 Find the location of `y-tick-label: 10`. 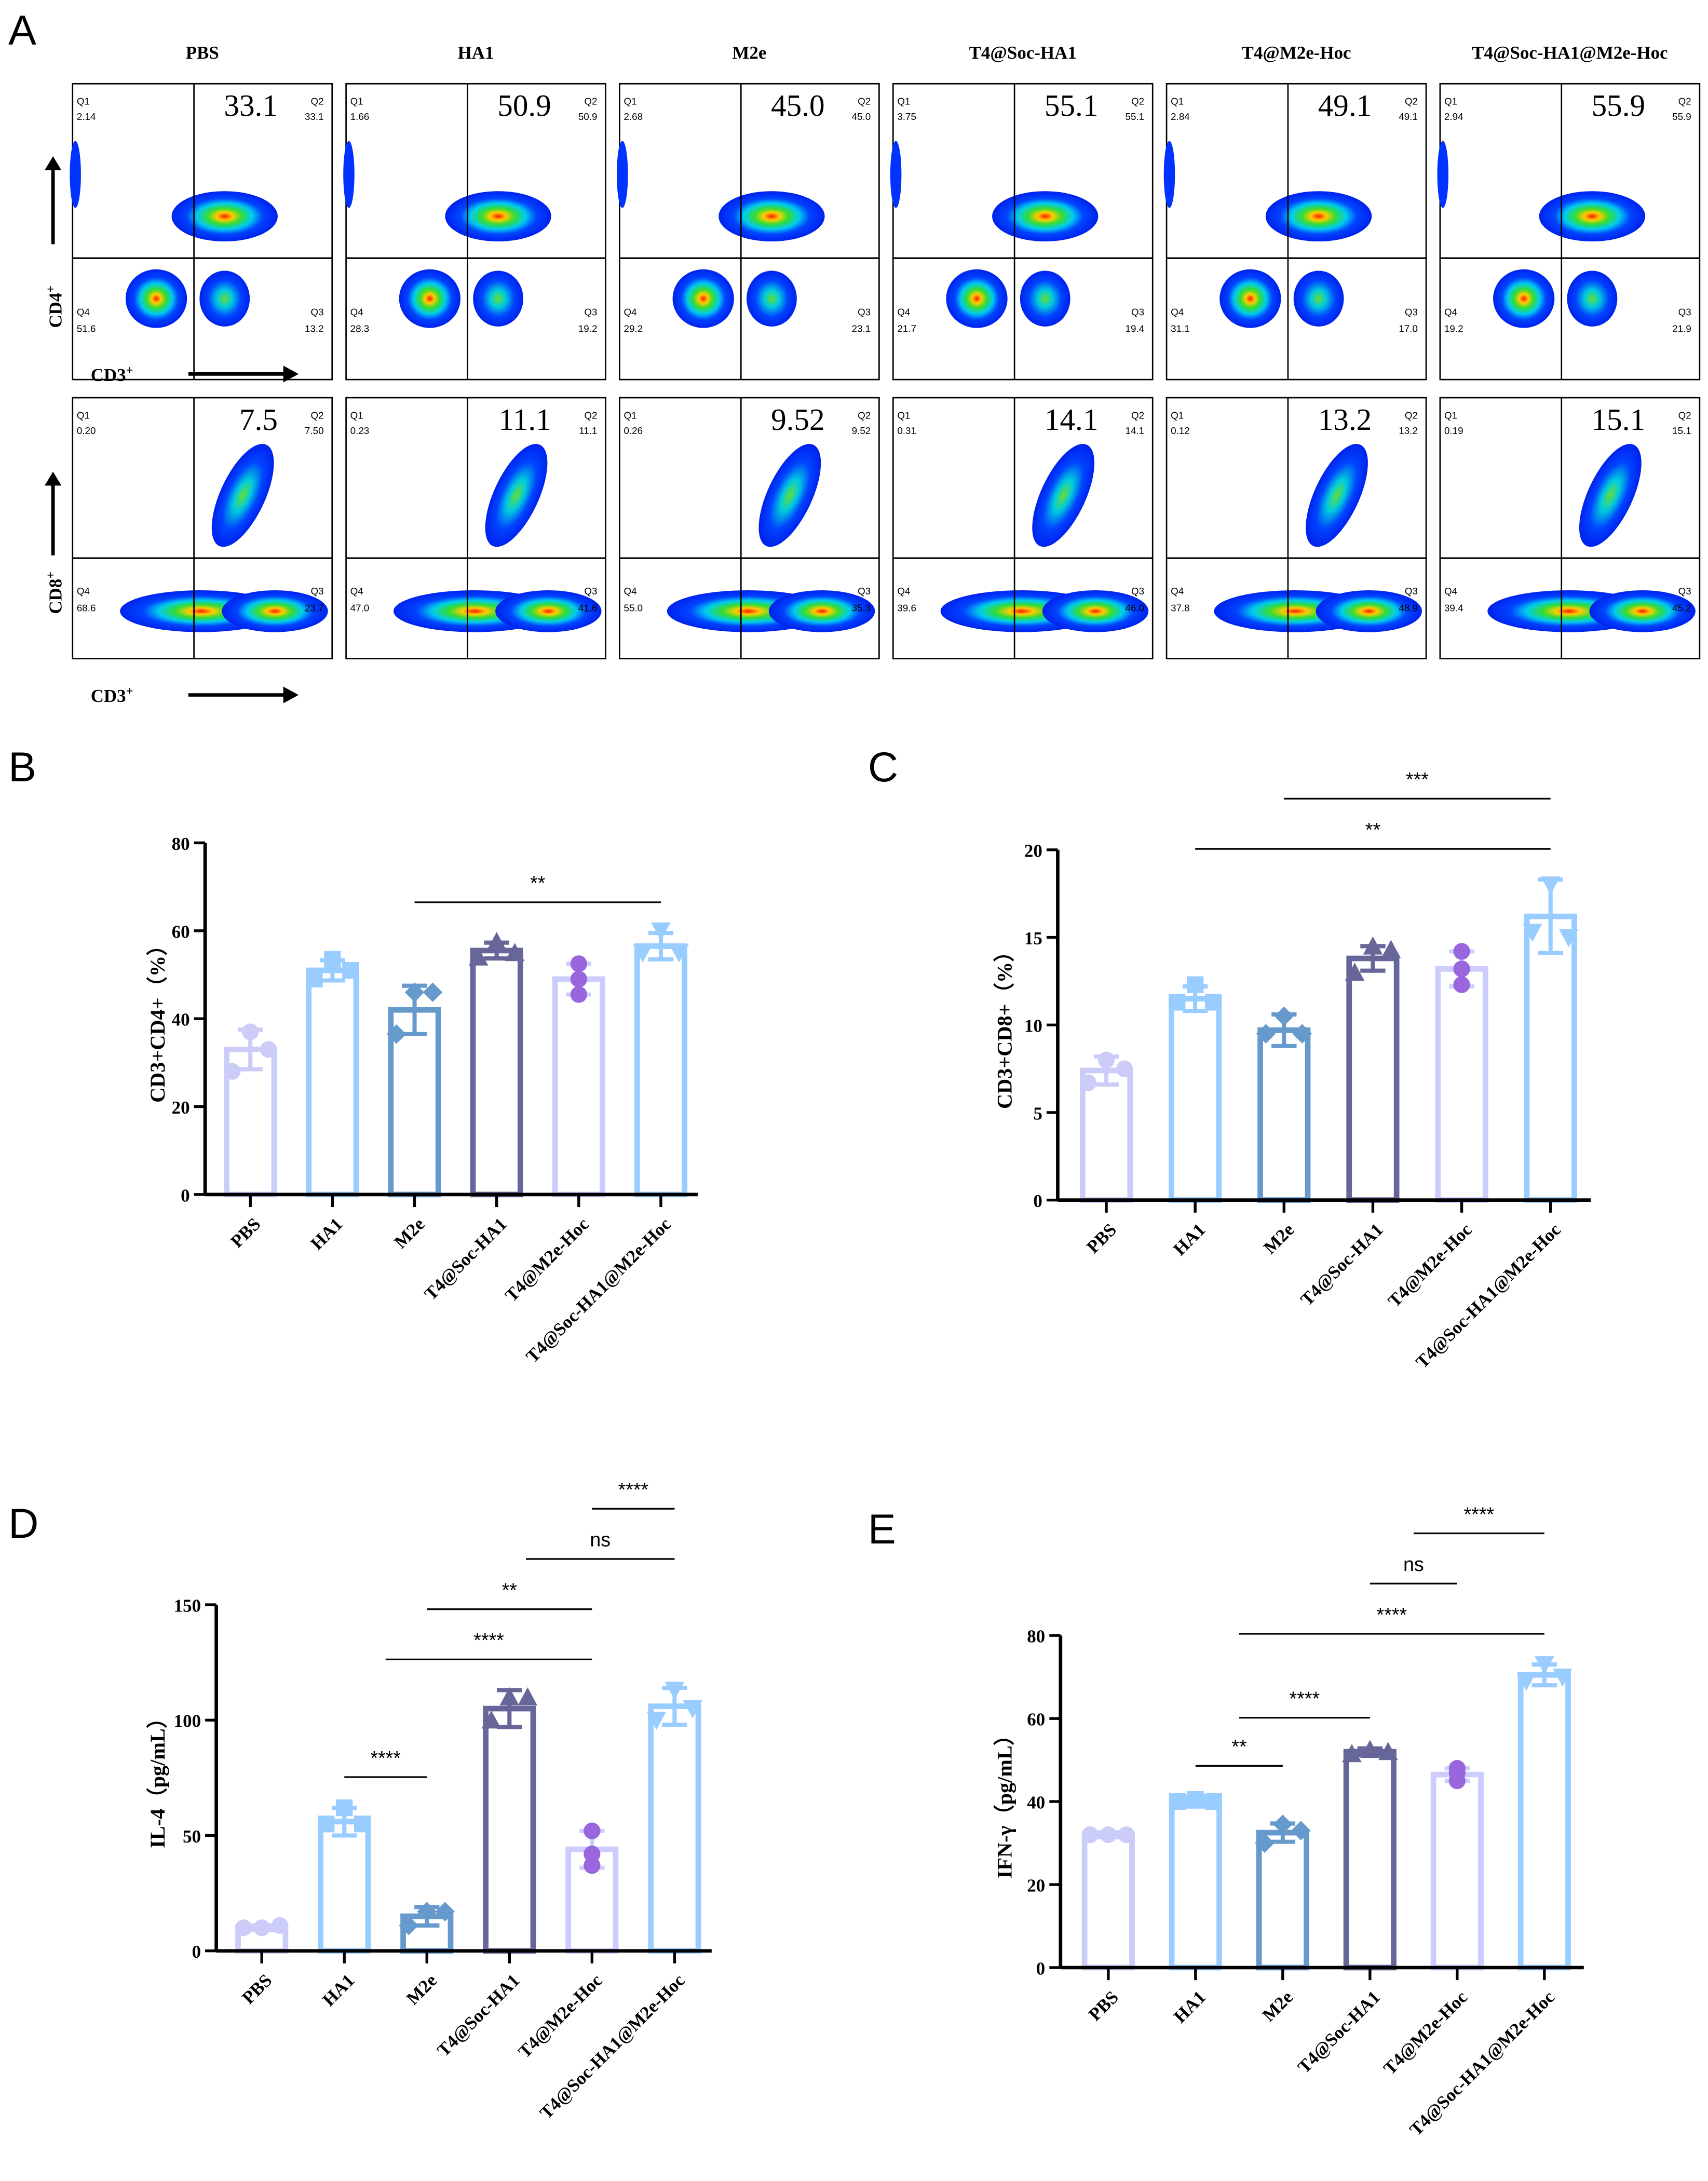

y-tick-label: 10 is located at coordinates (1033, 1026).